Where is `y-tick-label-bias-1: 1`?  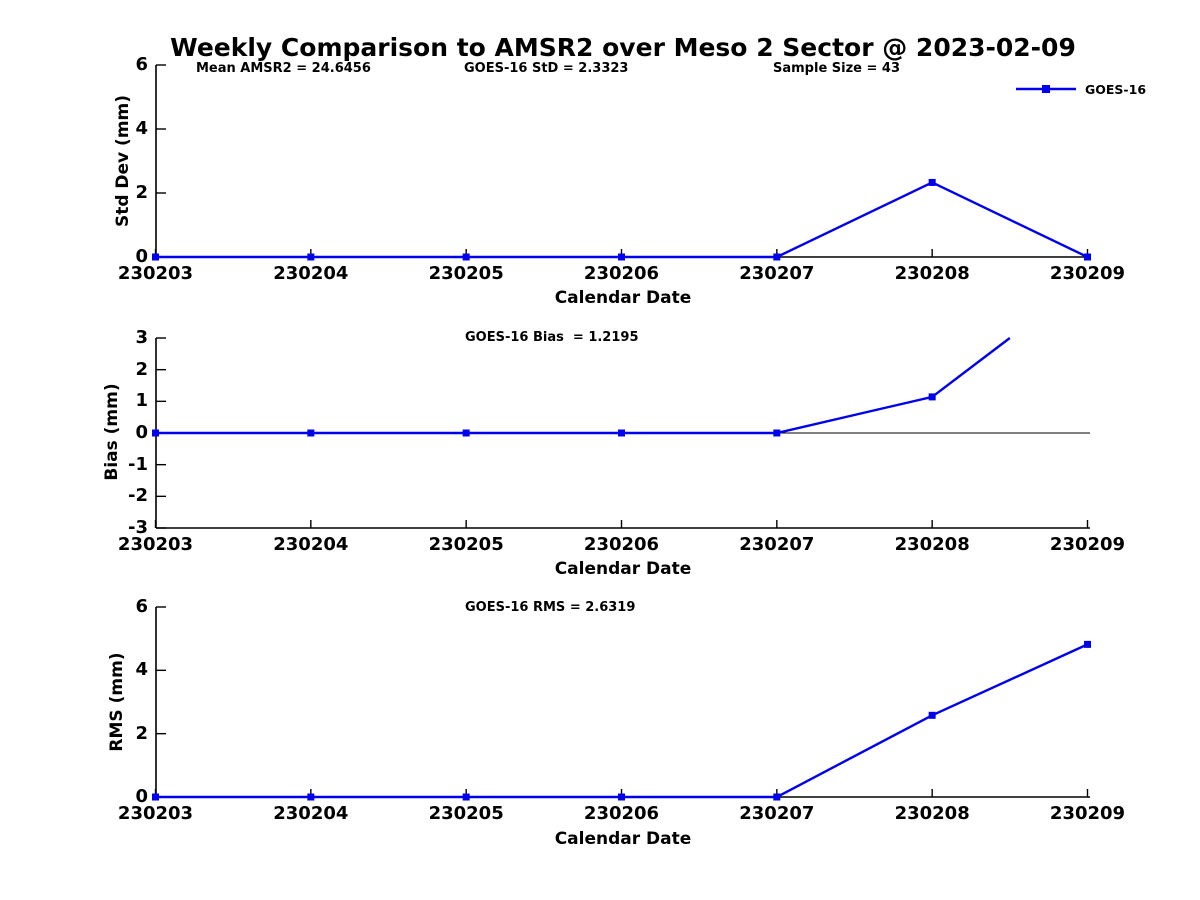 y-tick-label-bias-1: 1 is located at coordinates (141, 401).